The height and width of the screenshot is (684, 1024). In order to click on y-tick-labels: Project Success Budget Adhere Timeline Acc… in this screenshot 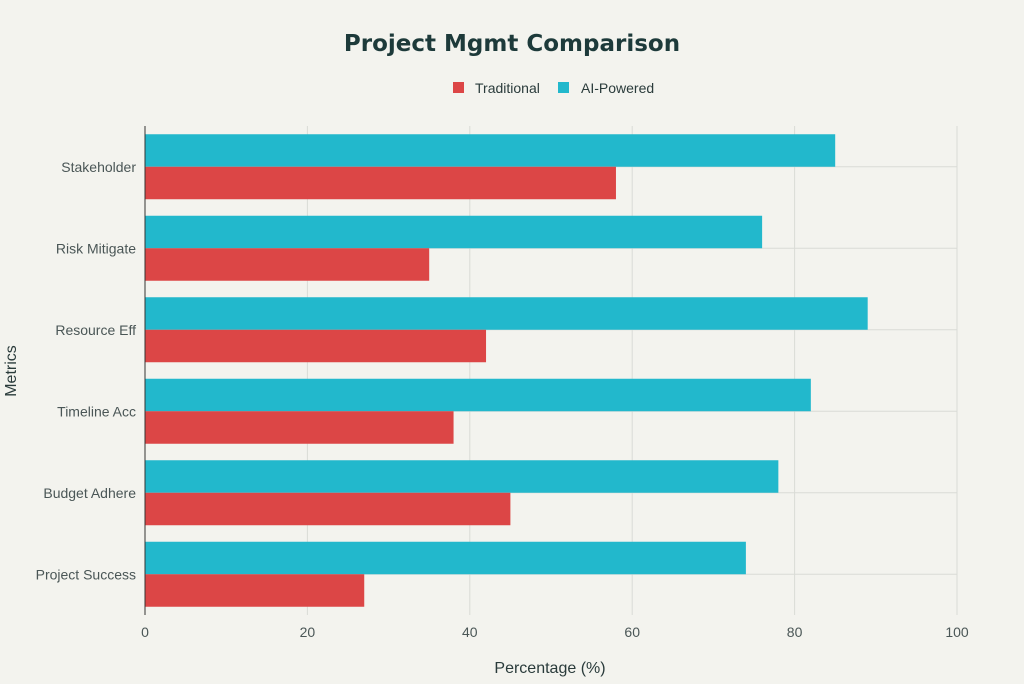, I will do `click(86, 371)`.